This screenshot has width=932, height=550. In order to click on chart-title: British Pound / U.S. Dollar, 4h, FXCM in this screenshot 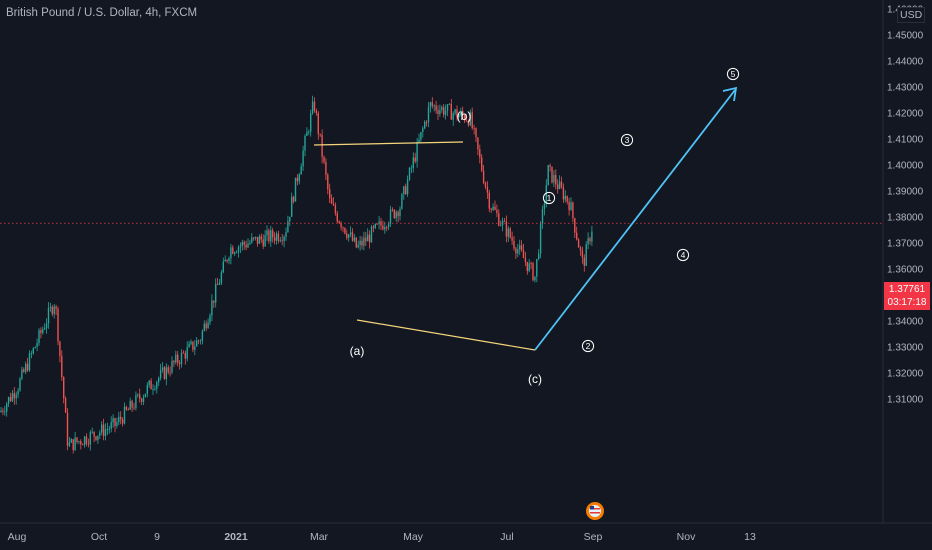, I will do `click(102, 13)`.